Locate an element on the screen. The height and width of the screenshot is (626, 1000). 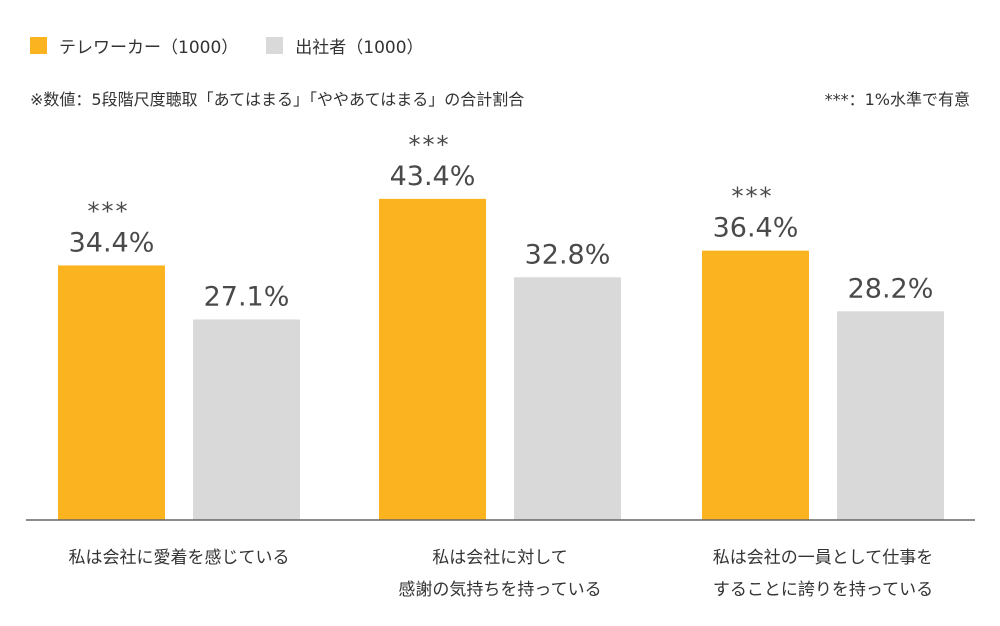
data-label: 43.4% is located at coordinates (433, 176).